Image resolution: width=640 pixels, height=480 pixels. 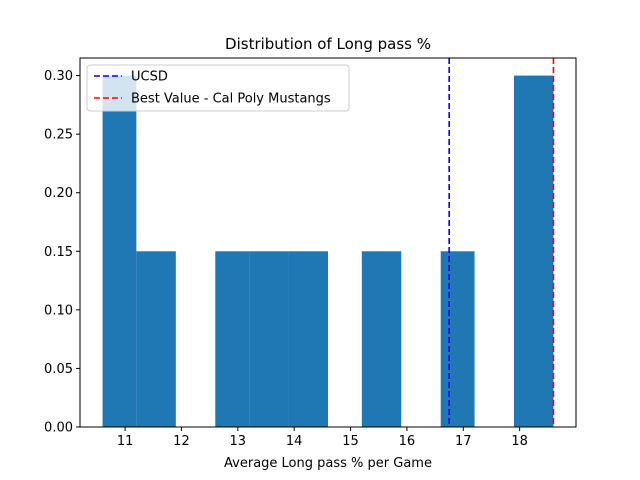 What do you see at coordinates (58, 252) in the screenshot?
I see `y-tick-label: 0.15` at bounding box center [58, 252].